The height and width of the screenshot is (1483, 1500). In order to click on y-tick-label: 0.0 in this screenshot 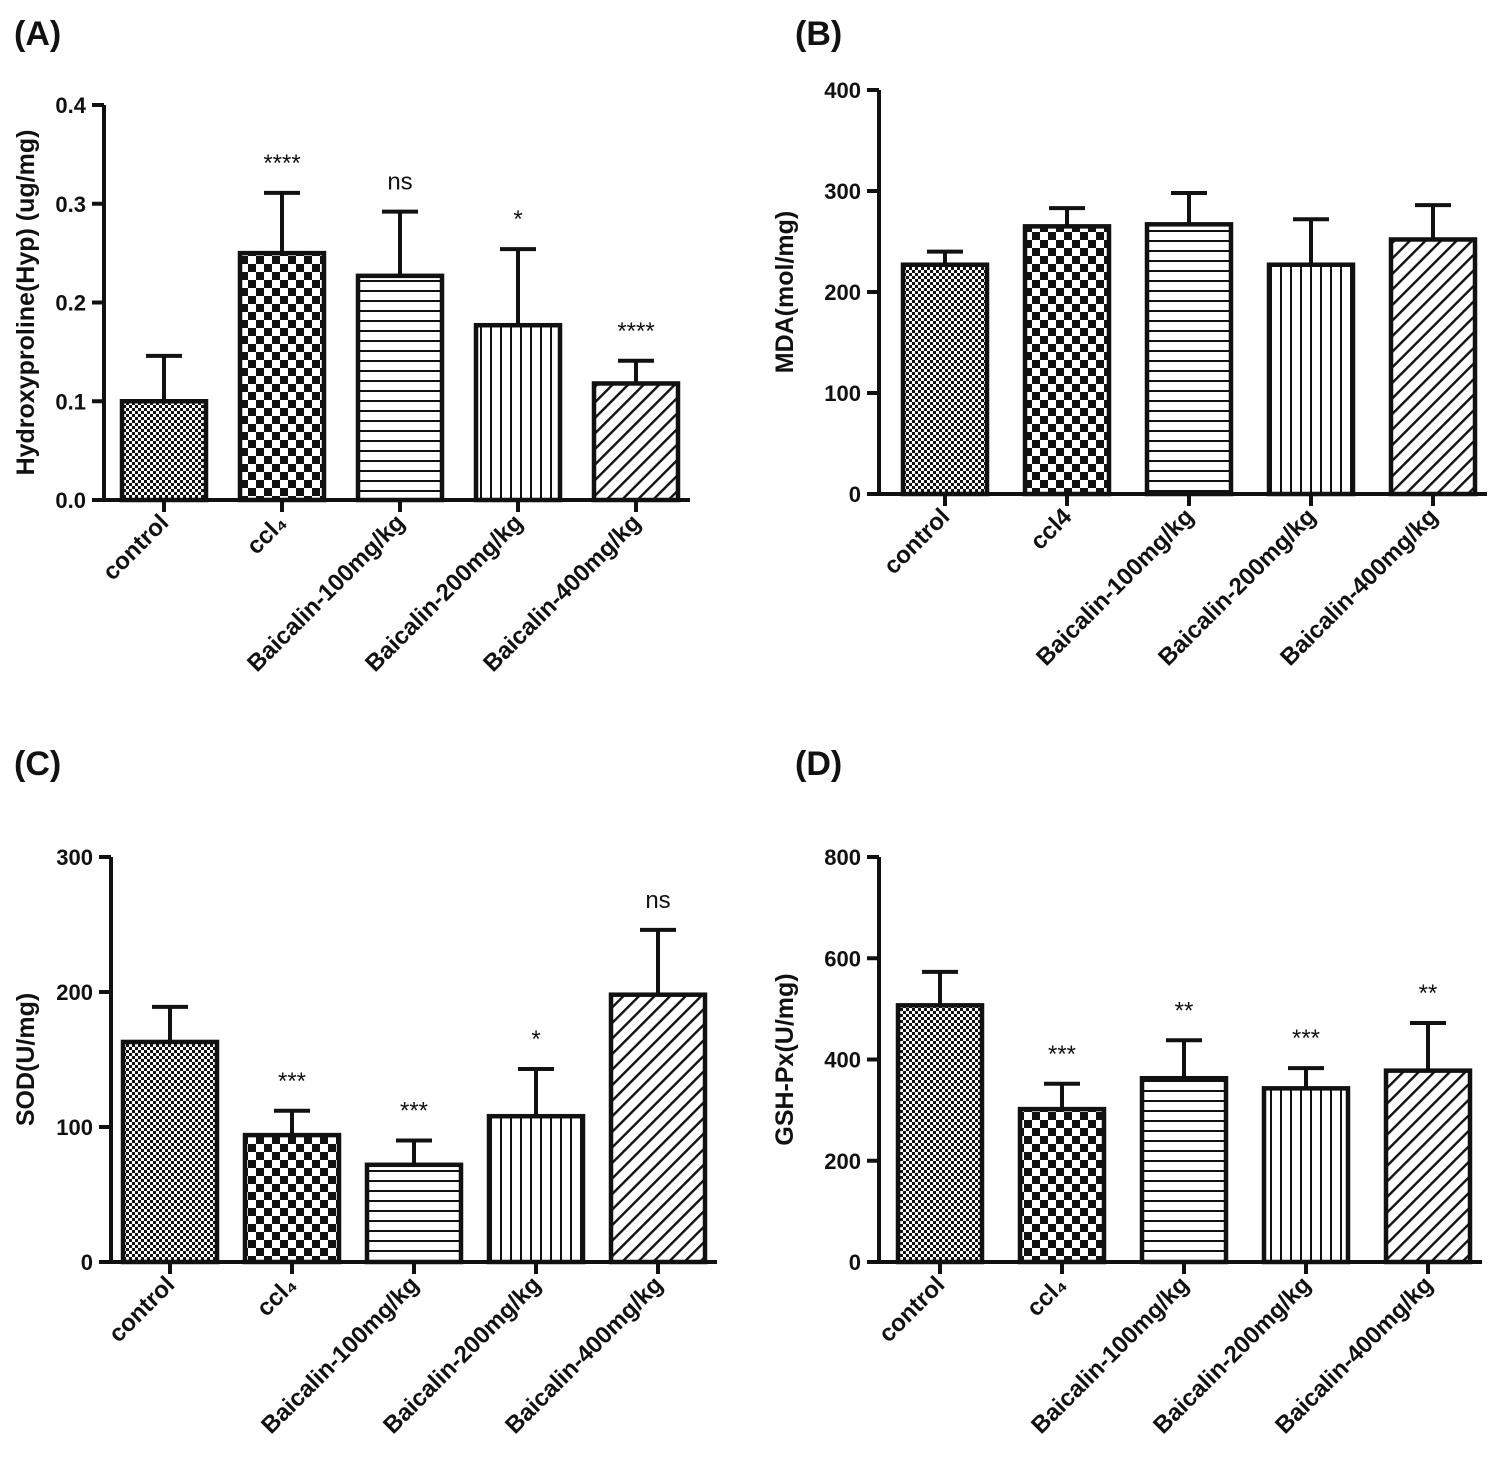, I will do `click(70, 500)`.